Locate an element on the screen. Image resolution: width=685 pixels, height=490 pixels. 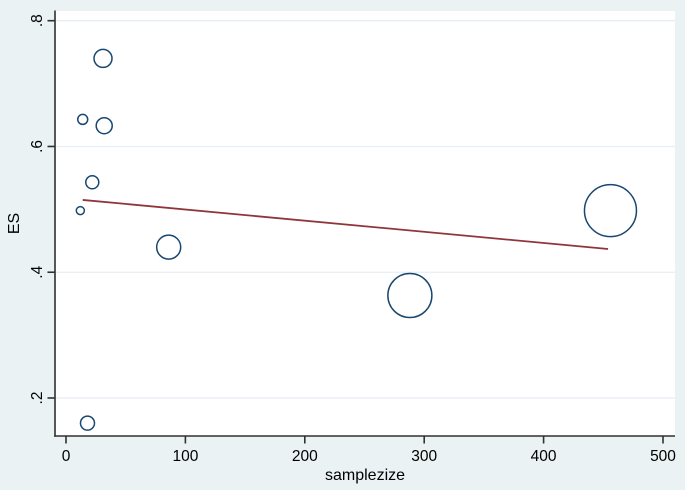
regression-fit-line is located at coordinates (345, 224).